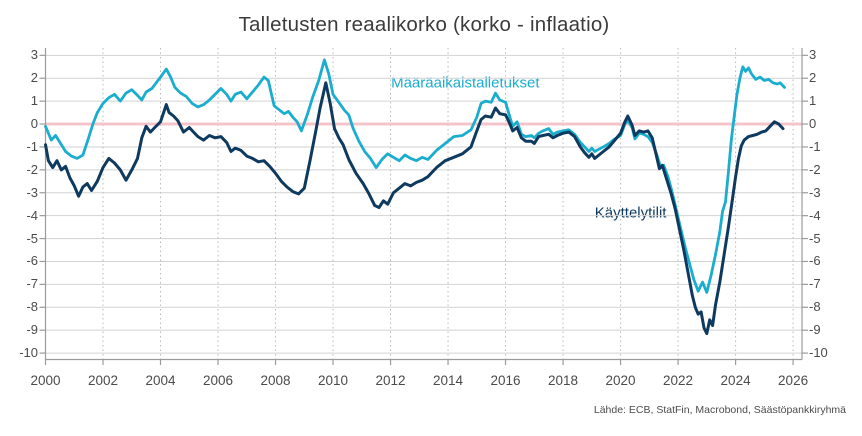  I want to click on y-axis-tick-label-left: -4, so click(32, 215).